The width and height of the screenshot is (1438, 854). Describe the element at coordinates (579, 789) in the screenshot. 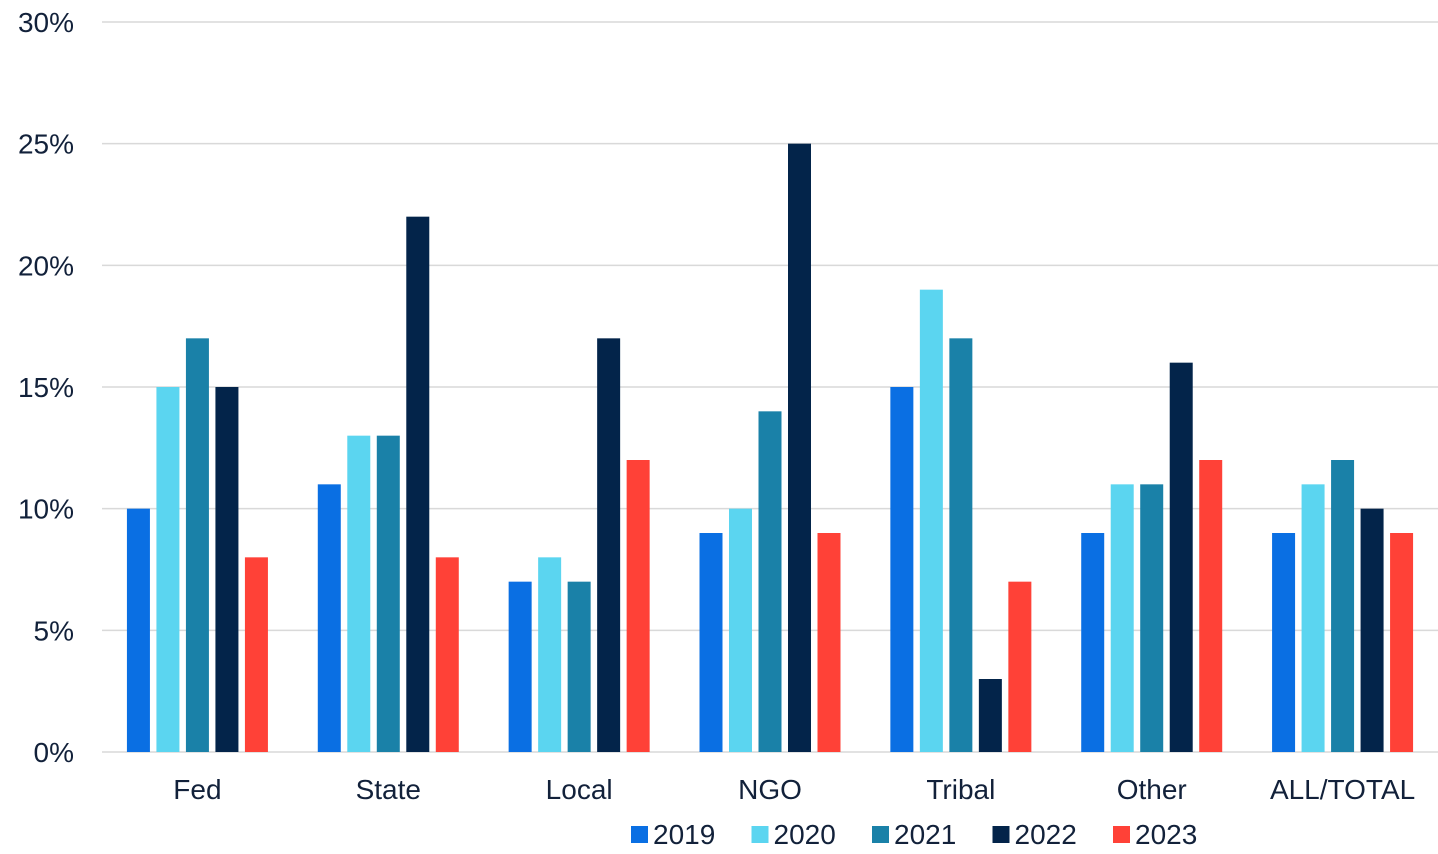

I see `x-tick-label: Local` at that location.